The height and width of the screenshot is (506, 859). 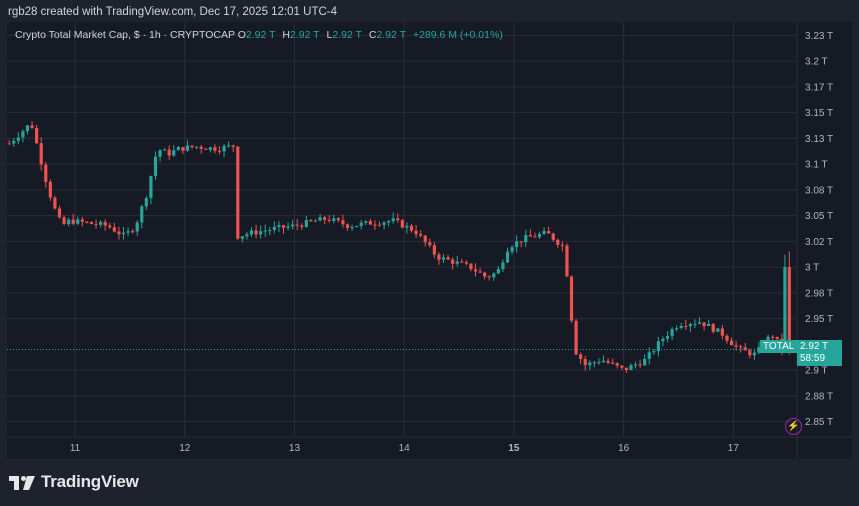 I want to click on y-tick-label: 2.85 T, so click(x=819, y=422).